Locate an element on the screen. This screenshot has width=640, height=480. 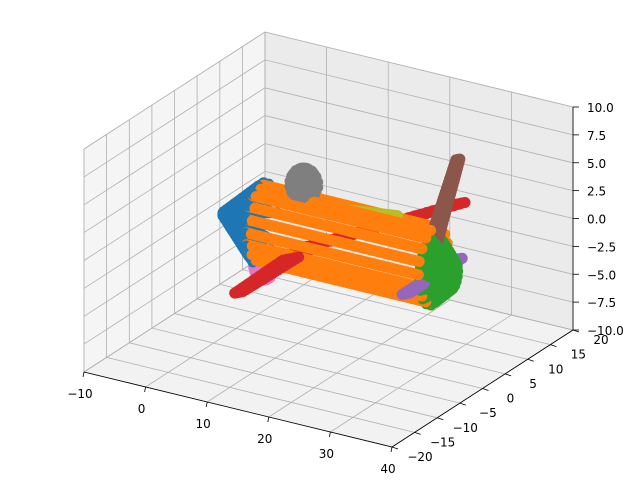
vertical-stabilizer-point is located at coordinates (460, 159).